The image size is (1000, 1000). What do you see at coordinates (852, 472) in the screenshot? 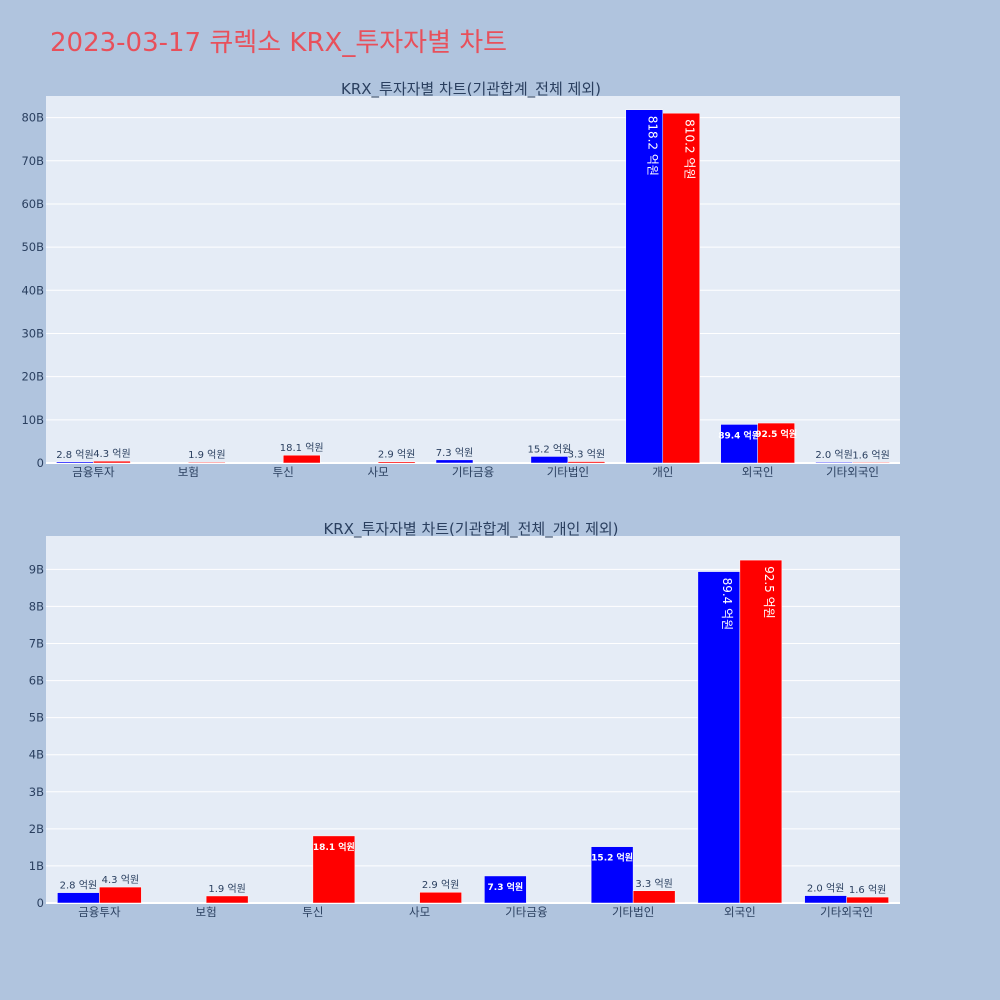
I see `chart1-xtick-label: 기타외국인` at bounding box center [852, 472].